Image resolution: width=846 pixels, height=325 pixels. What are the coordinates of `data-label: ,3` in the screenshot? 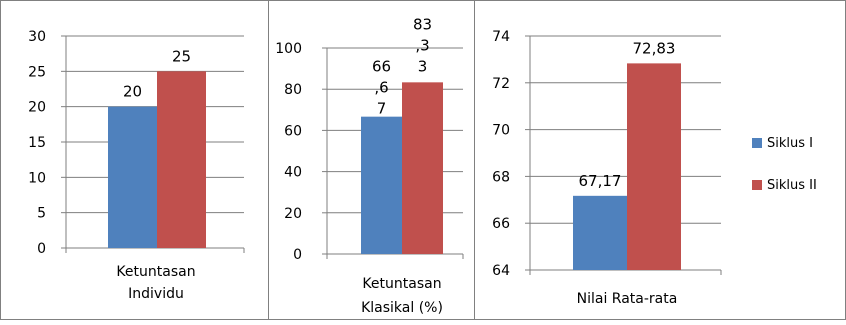 It's located at (422, 45).